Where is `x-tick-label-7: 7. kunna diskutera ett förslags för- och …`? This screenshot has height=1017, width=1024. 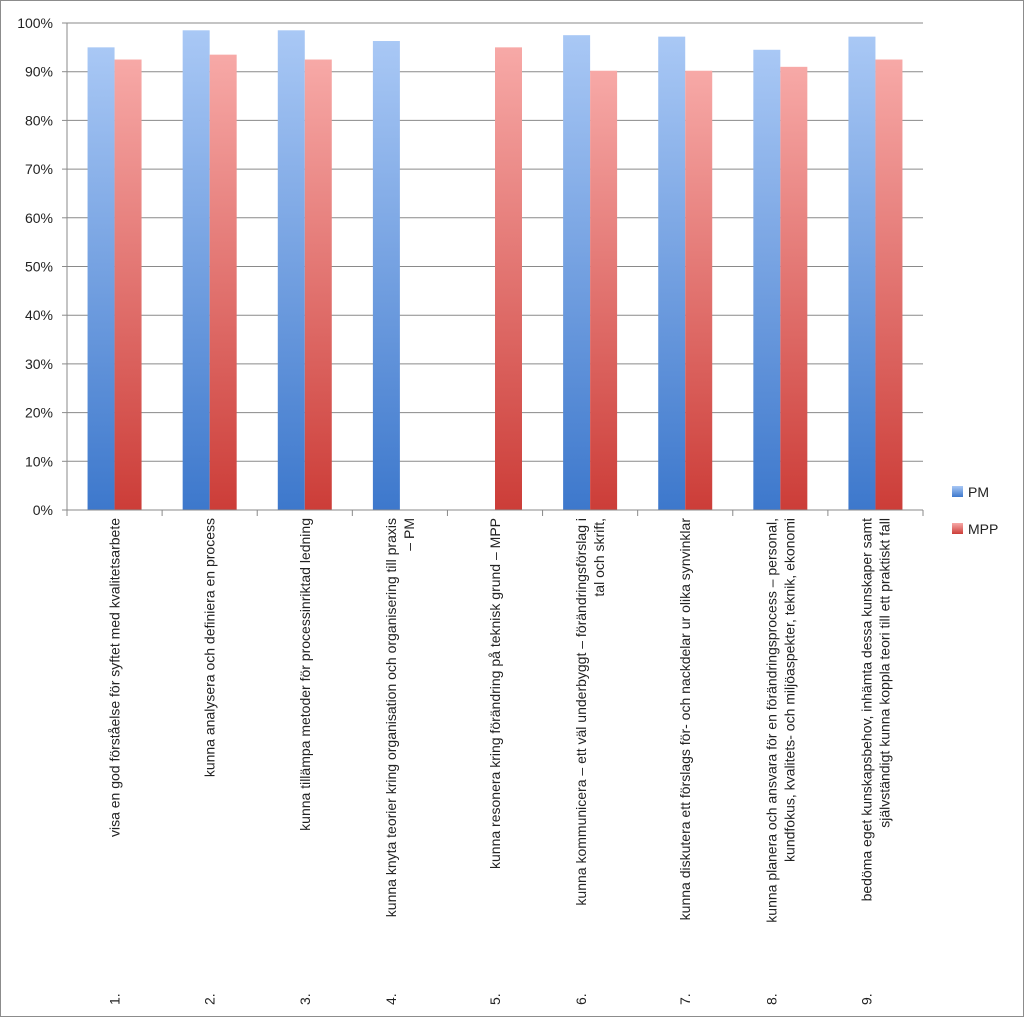
x-tick-label-7: 7. kunna diskutera ett förslags för- och … is located at coordinates (685, 761).